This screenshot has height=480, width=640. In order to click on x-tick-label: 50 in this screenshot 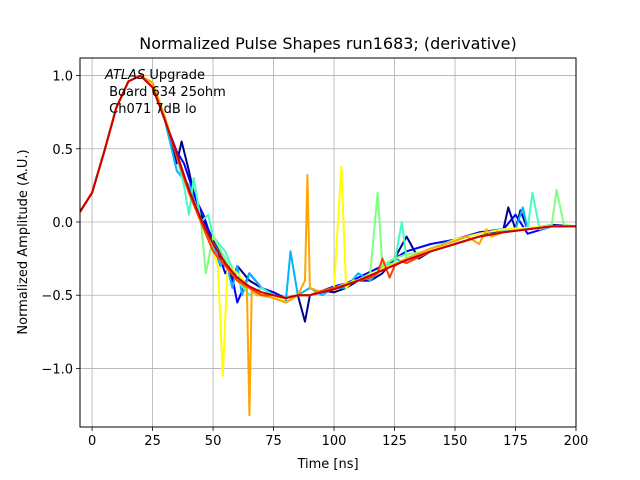, I will do `click(213, 441)`.